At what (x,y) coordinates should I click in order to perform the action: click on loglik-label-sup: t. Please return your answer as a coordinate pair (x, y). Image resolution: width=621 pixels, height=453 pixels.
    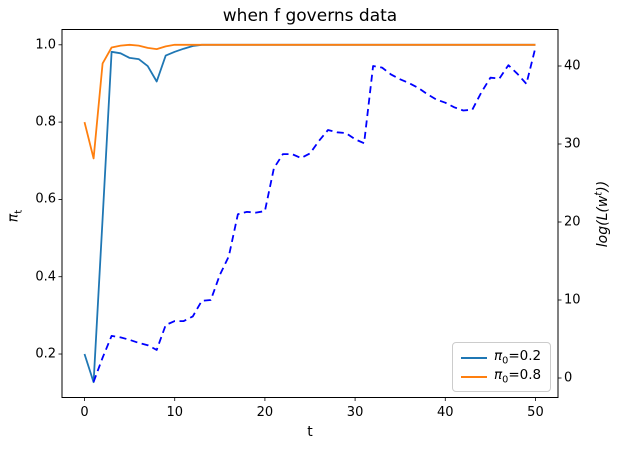
    Looking at the image, I should click on (599, 193).